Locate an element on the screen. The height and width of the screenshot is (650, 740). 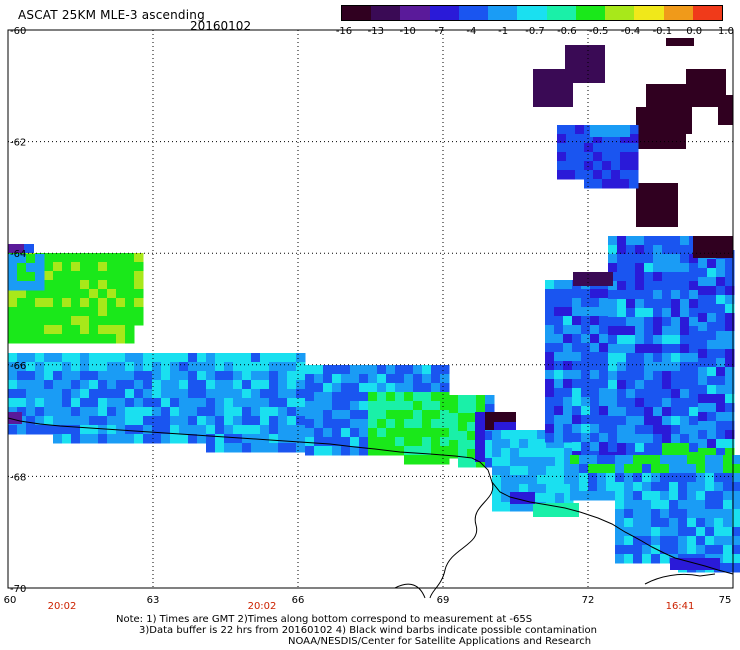
pass-time-label: 20:02 is located at coordinates (62, 606).